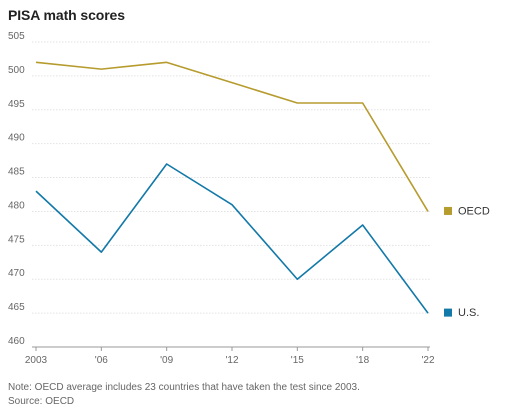 Image resolution: width=505 pixels, height=410 pixels. Describe the element at coordinates (16, 205) in the screenshot. I see `y-tick-label: 480` at that location.